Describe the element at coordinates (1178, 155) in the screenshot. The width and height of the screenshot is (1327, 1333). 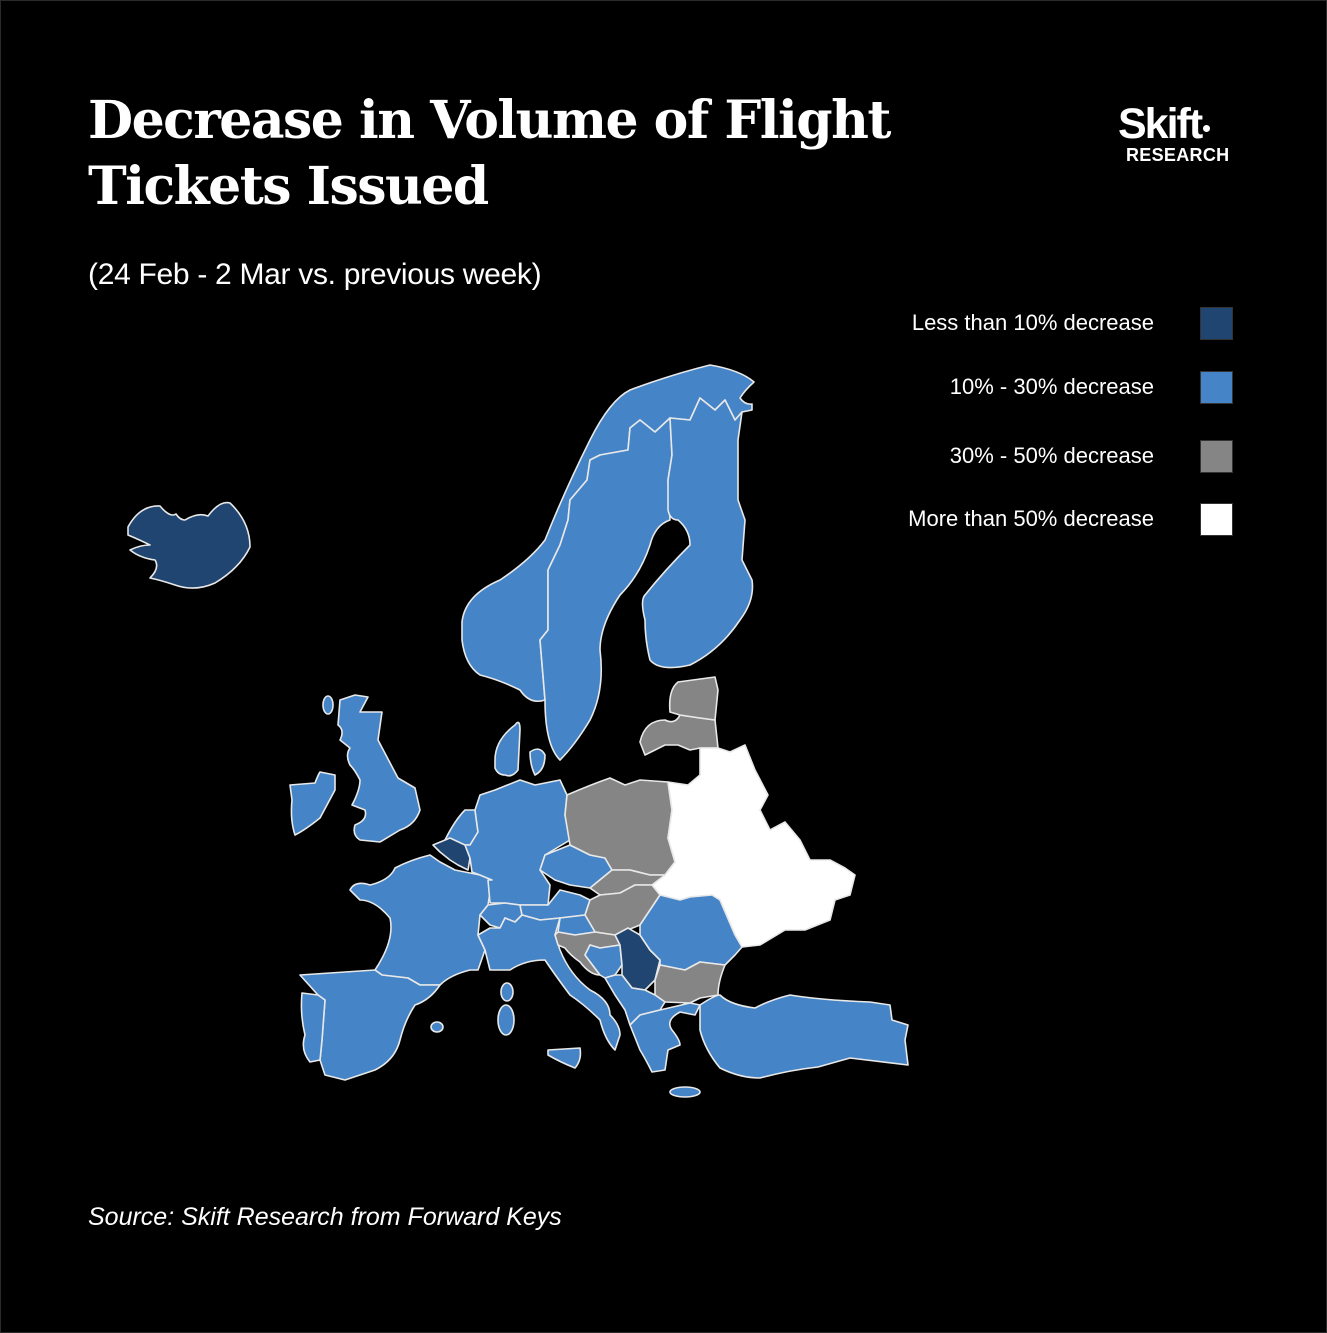
I see `logo-sub: RESEARCH` at that location.